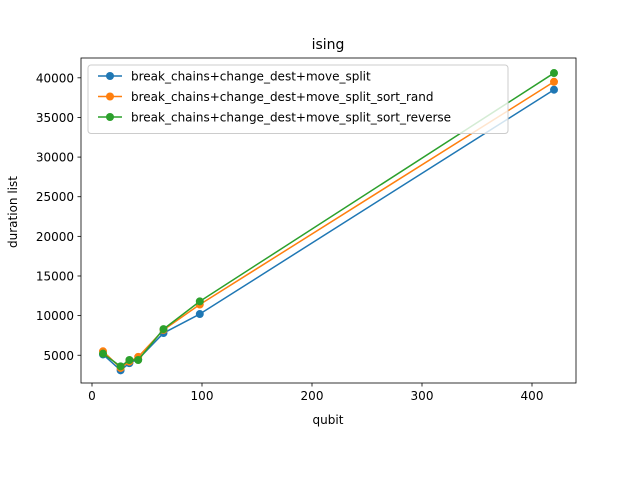 This screenshot has width=640, height=480. What do you see at coordinates (202, 396) in the screenshot?
I see `x-tick-label: 100` at bounding box center [202, 396].